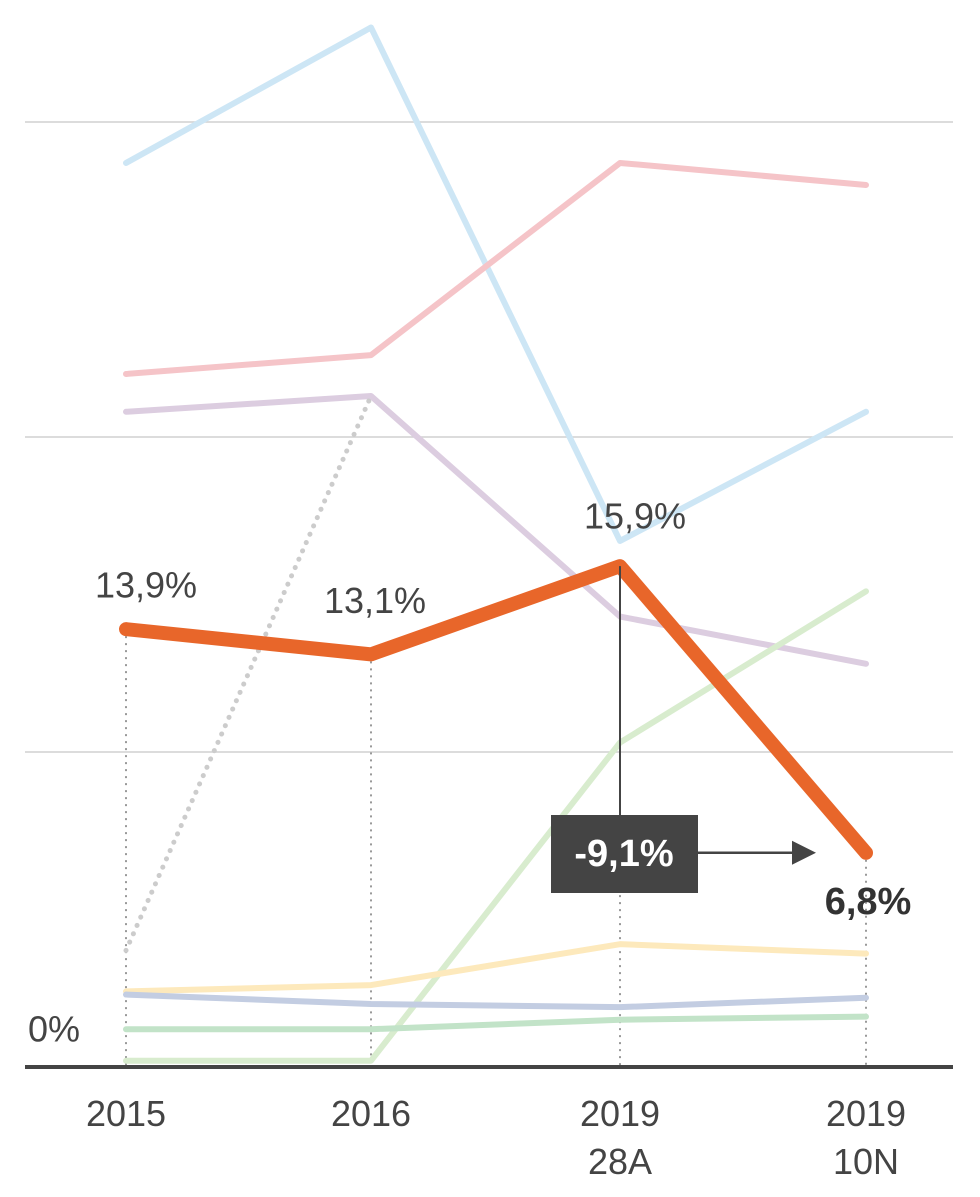  What do you see at coordinates (146, 585) in the screenshot?
I see `value-label: 13,9%` at bounding box center [146, 585].